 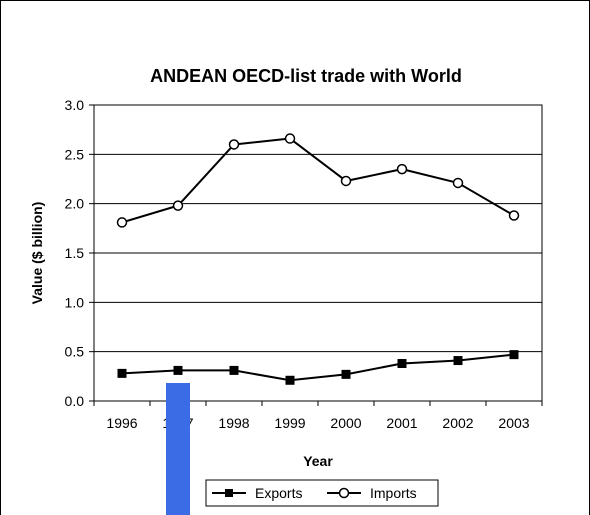 What do you see at coordinates (318, 461) in the screenshot?
I see `x-axis-label: Year` at bounding box center [318, 461].